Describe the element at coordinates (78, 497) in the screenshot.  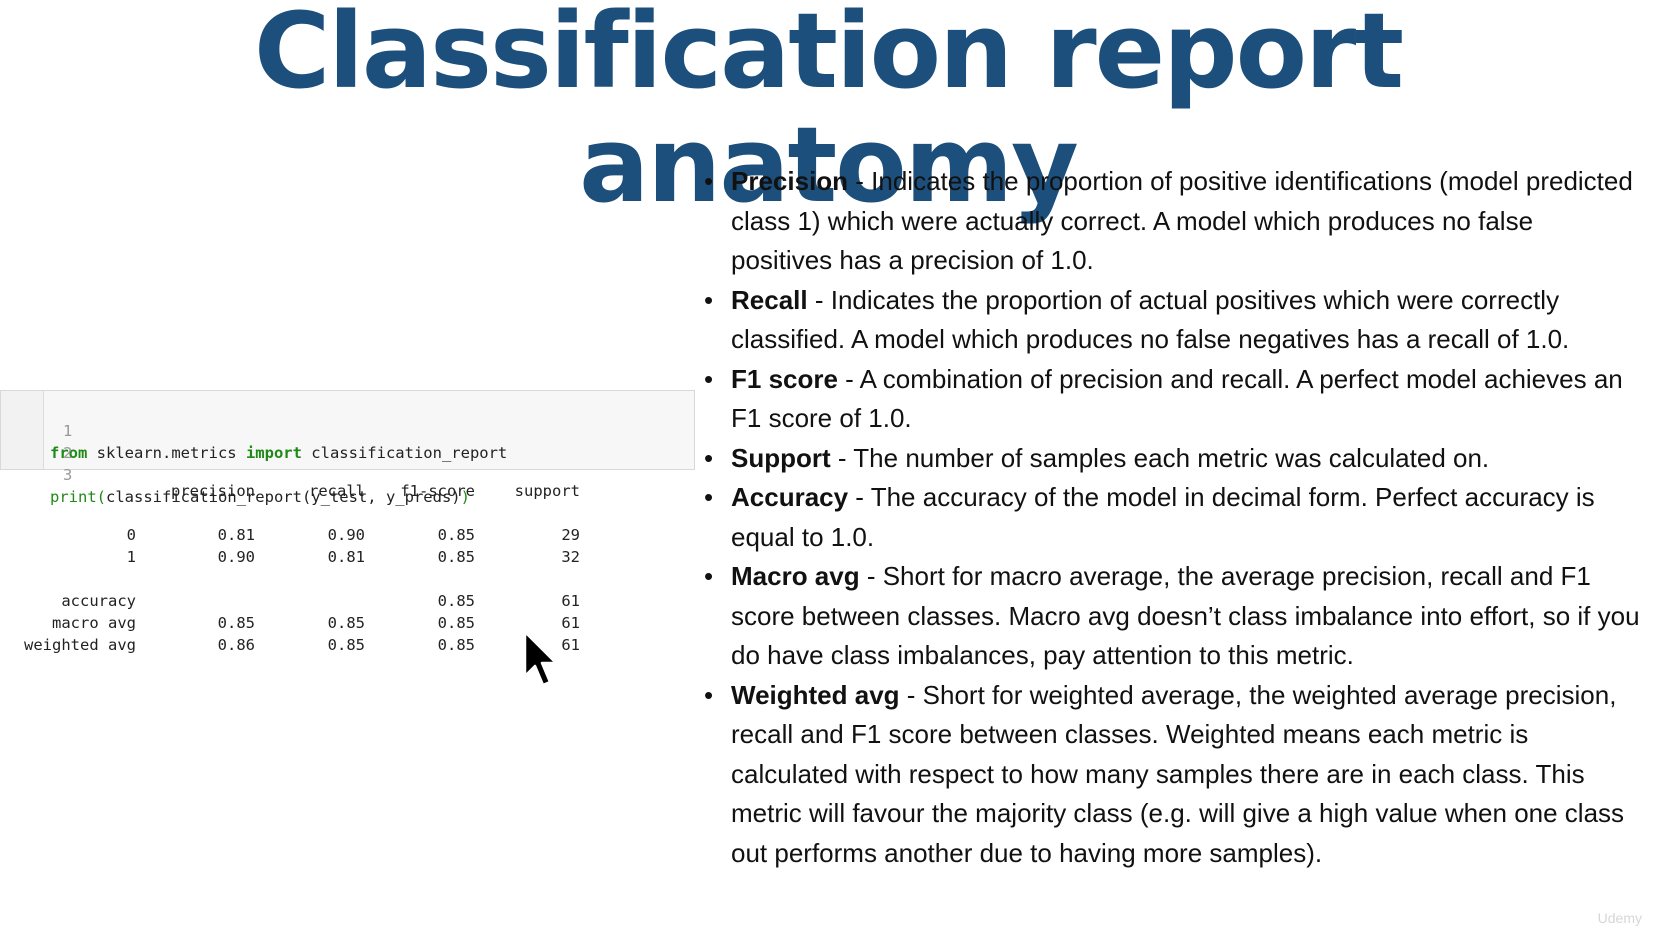
I see `print-function: print(` at that location.